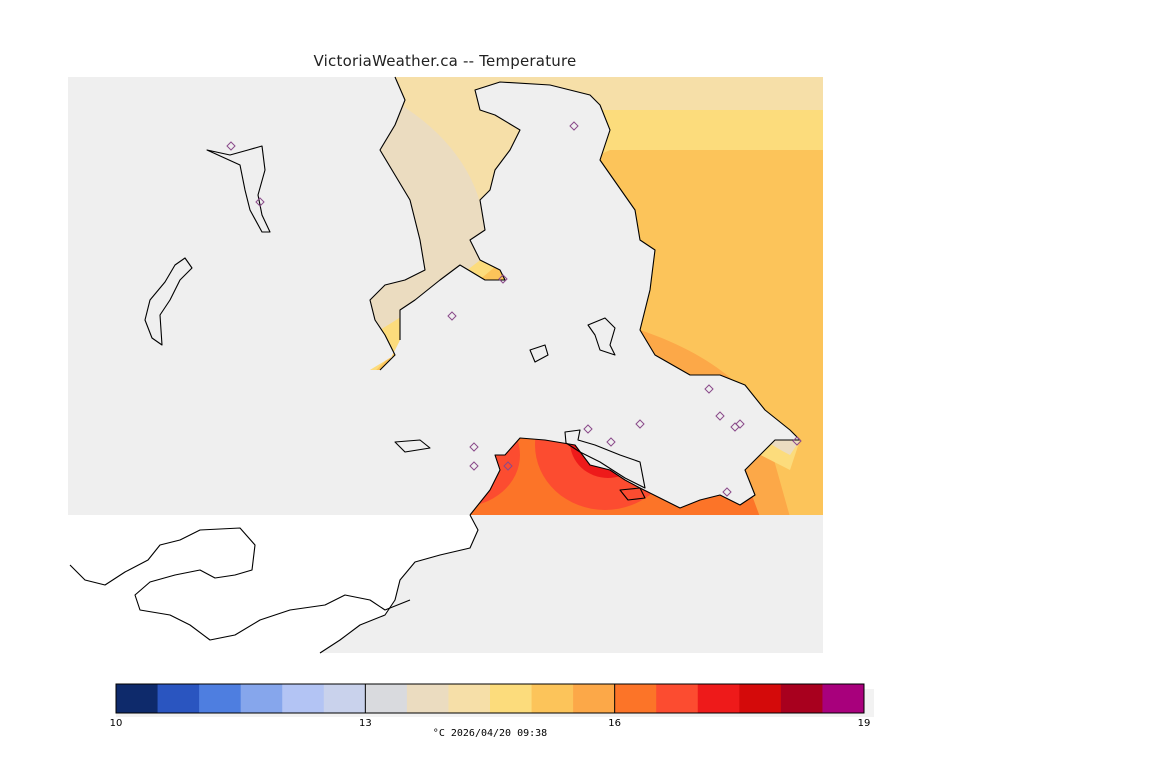  Describe the element at coordinates (116, 723) in the screenshot. I see `legend-tick-label: 10` at that location.